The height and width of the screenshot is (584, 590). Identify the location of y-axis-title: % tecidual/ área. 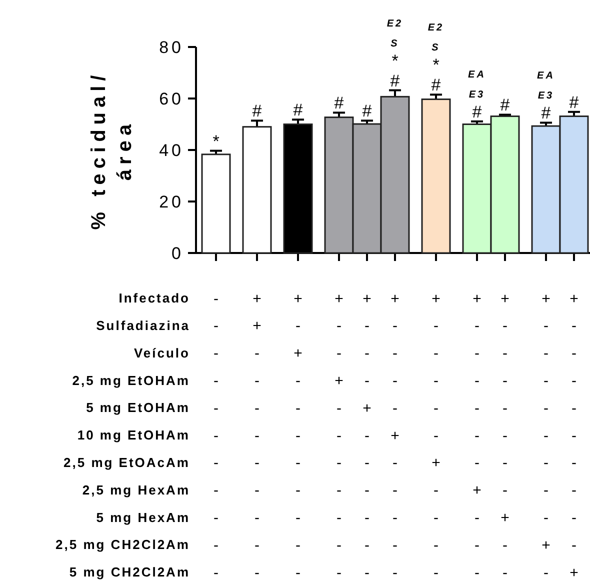
(112, 150).